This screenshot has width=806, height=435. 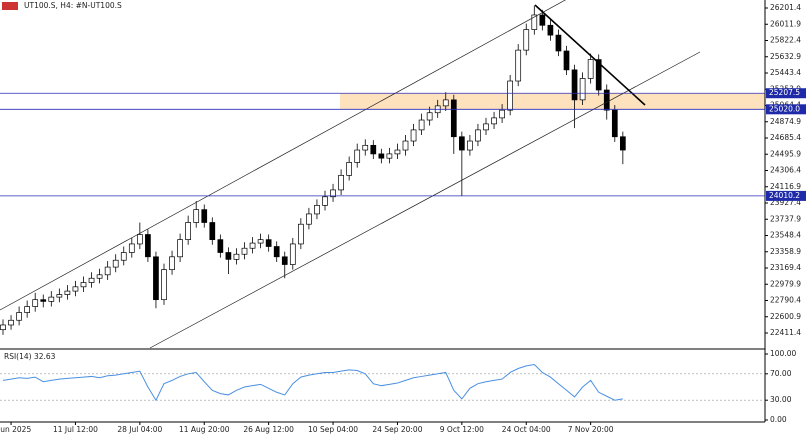 I want to click on y-tick-label: 24306.4, so click(x=785, y=170).